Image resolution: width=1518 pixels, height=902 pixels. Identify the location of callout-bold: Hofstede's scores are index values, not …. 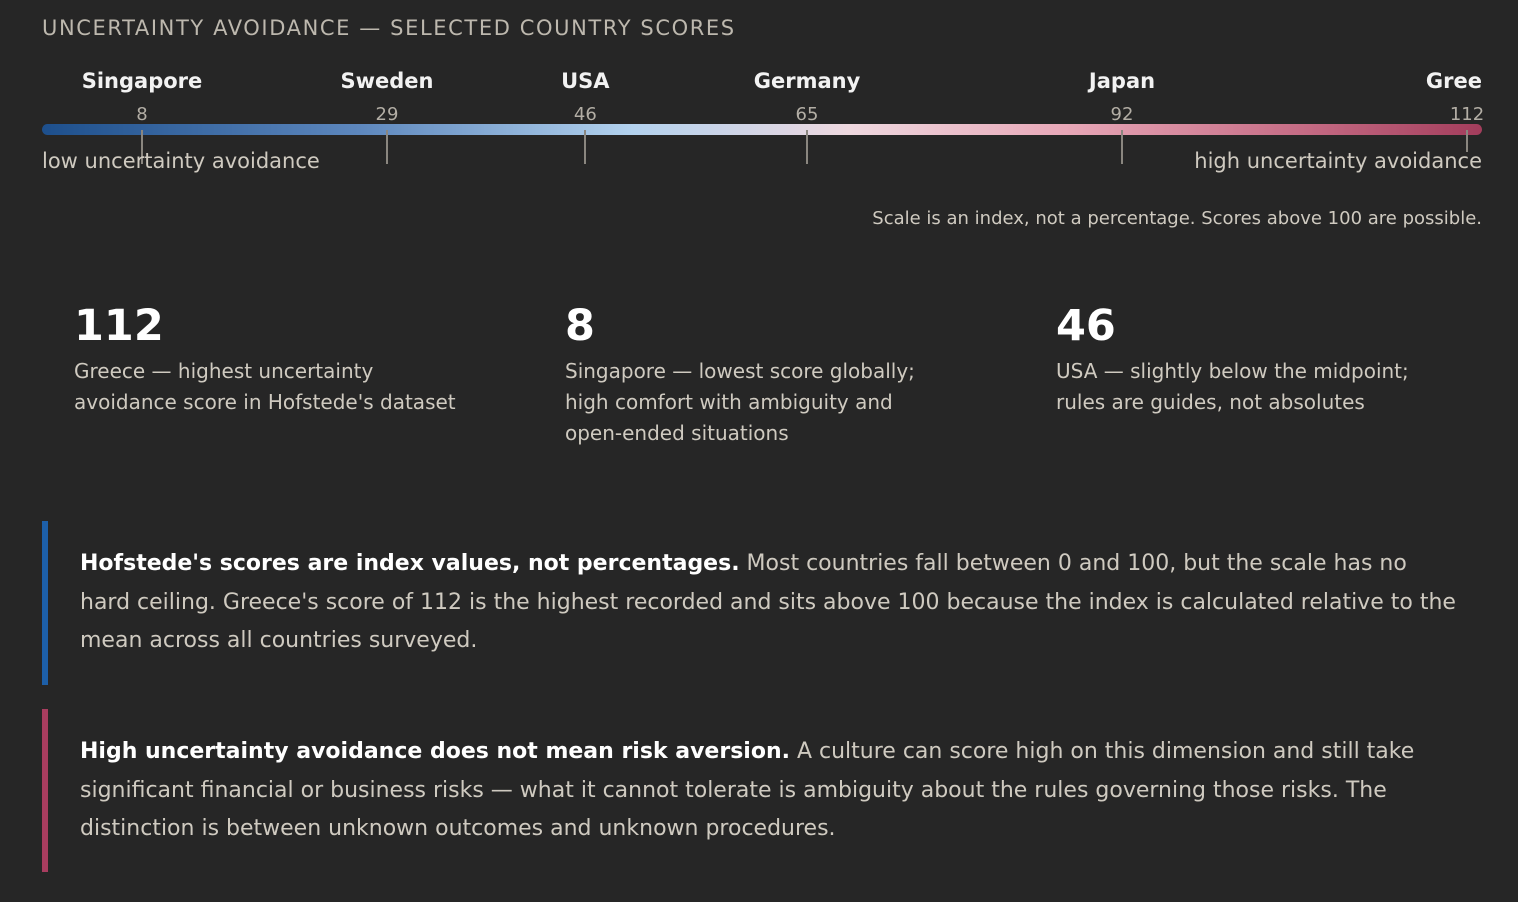
(410, 563).